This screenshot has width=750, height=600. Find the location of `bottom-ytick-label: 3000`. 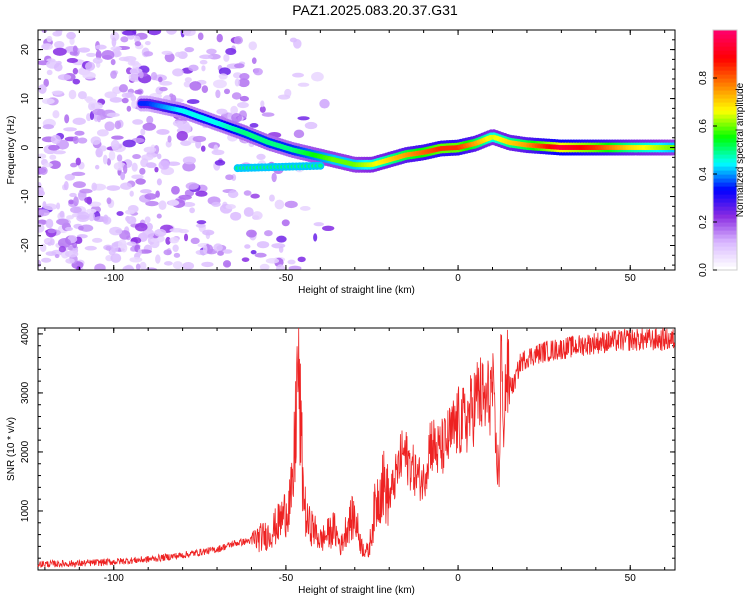

bottom-ytick-label: 3000 is located at coordinates (25, 392).